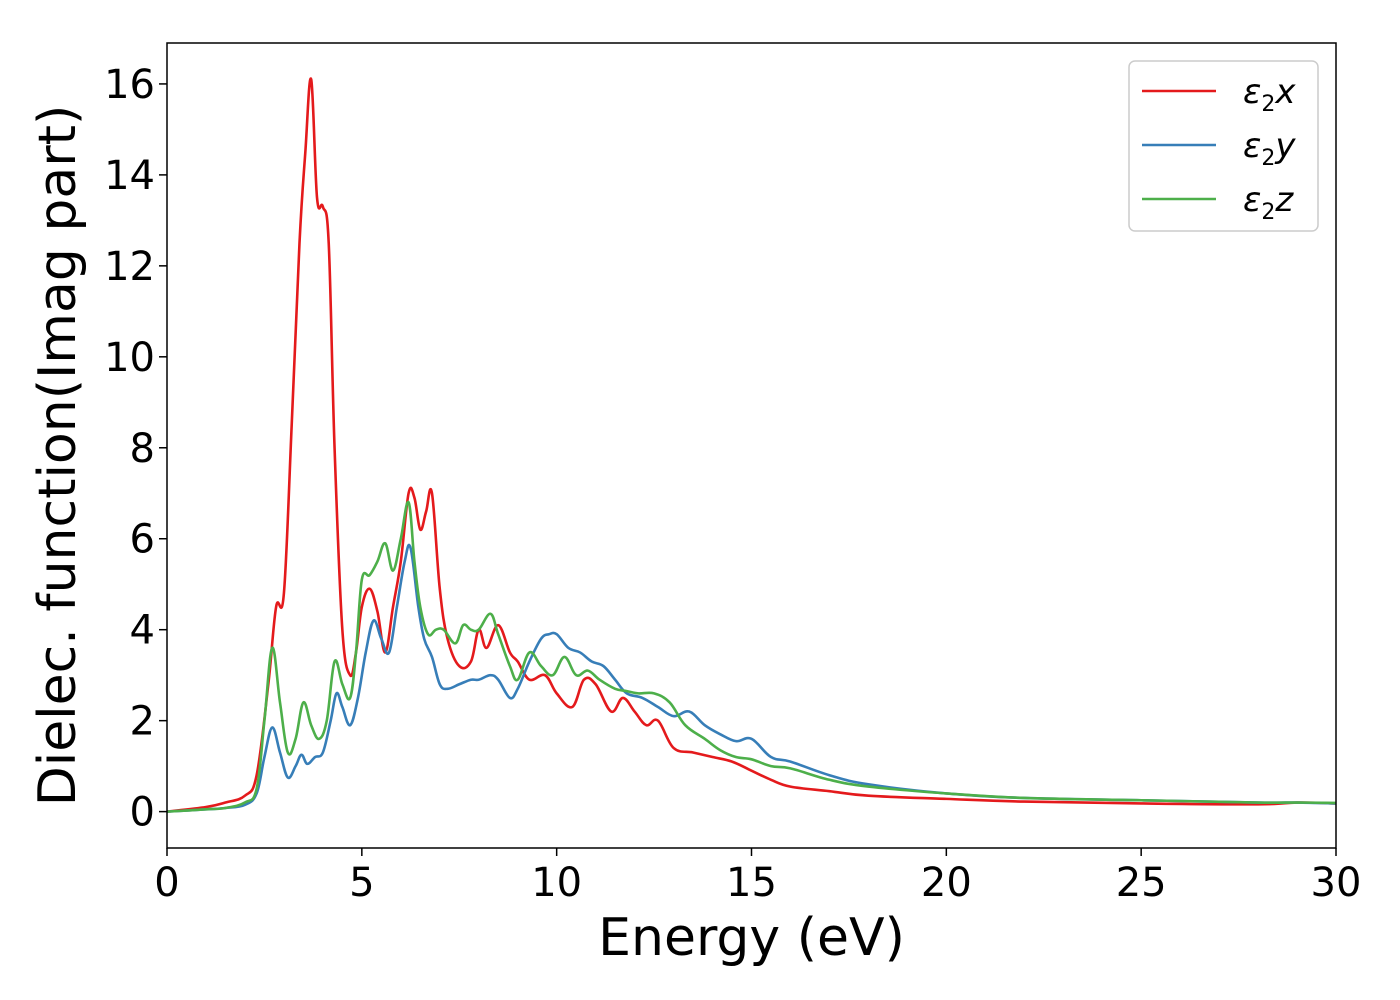 This screenshot has width=1400, height=1000. Describe the element at coordinates (751, 938) in the screenshot. I see `x-axis-label: Energy (eV)` at that location.